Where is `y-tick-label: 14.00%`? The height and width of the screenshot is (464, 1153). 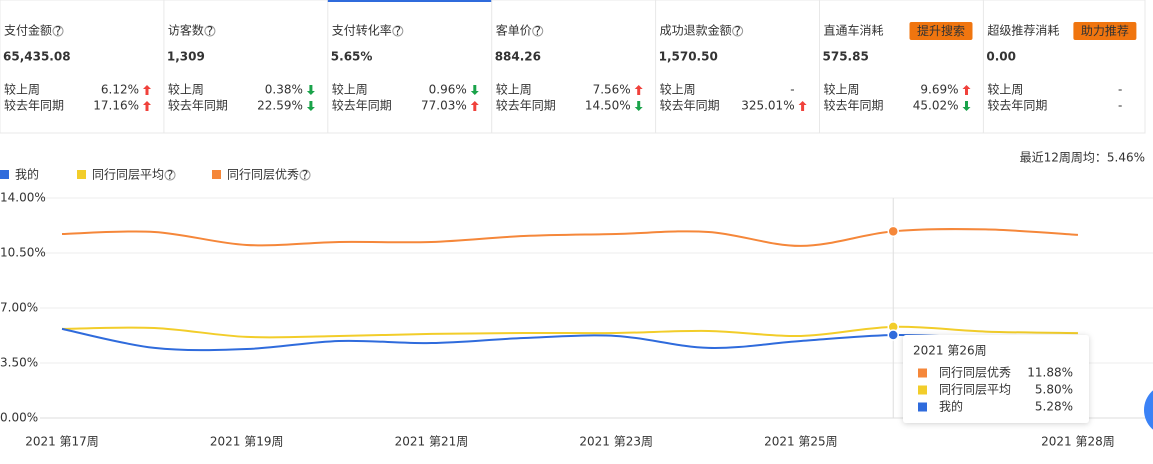 y-tick-label: 14.00% is located at coordinates (23, 198).